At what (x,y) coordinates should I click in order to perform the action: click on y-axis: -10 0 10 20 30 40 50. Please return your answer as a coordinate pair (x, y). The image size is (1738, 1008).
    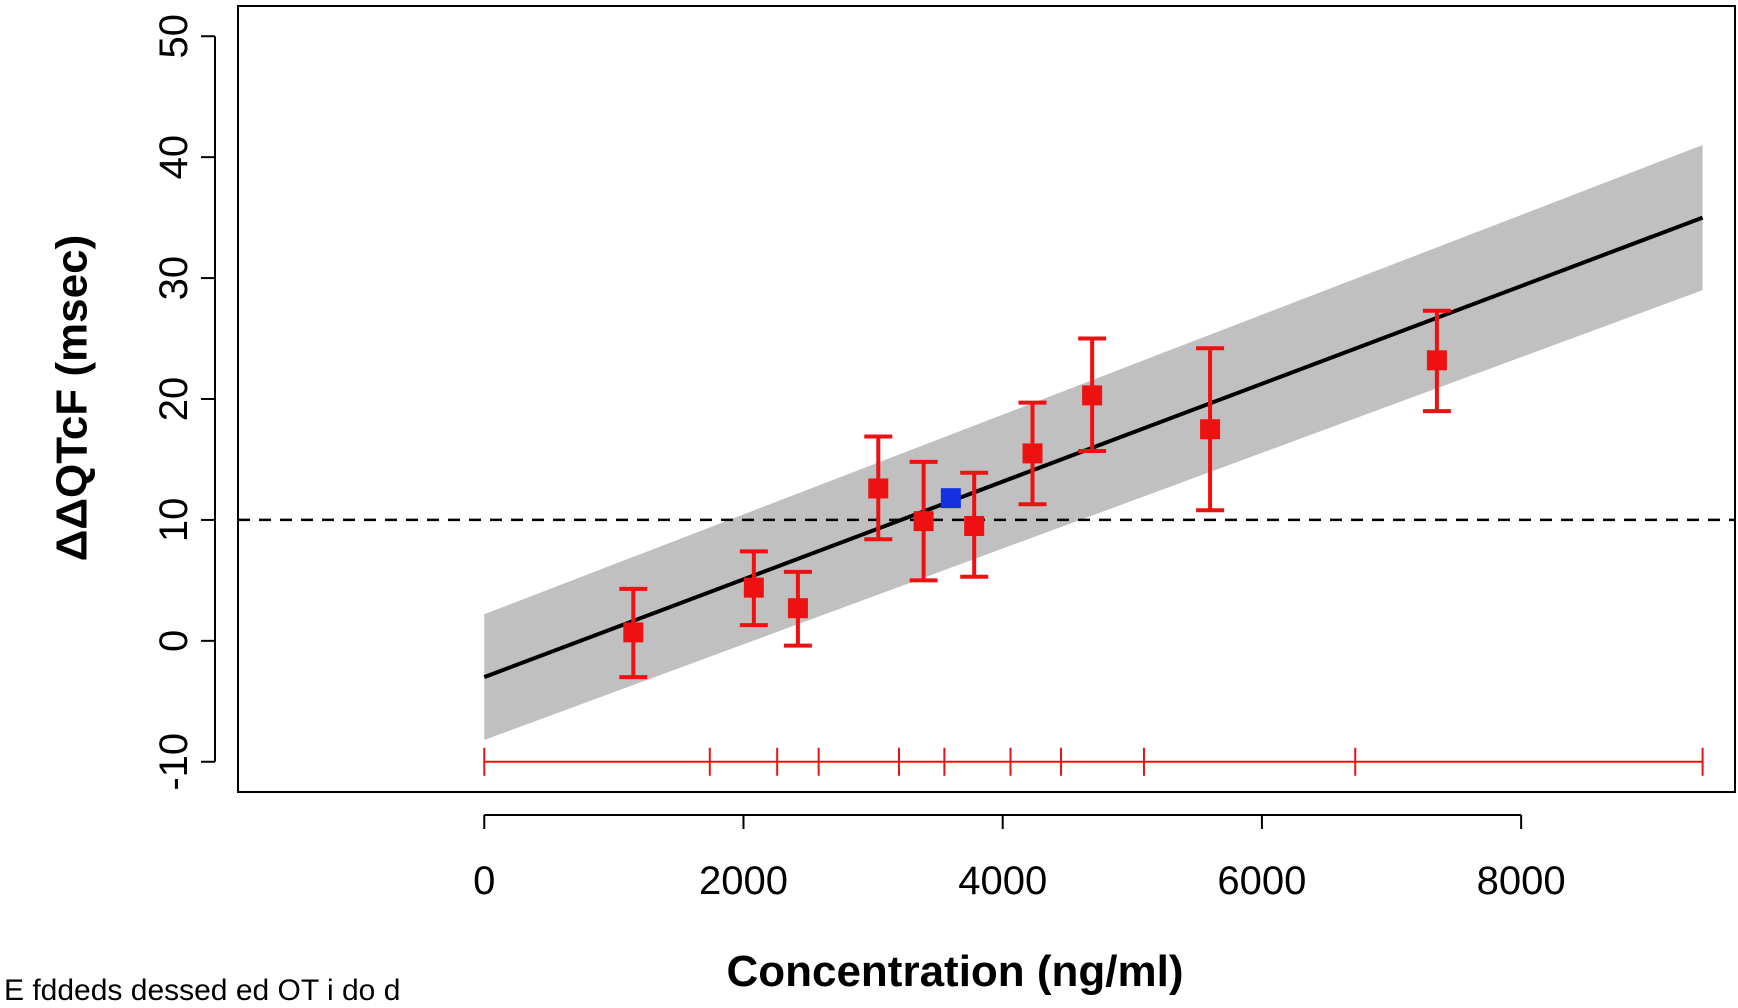
    Looking at the image, I should click on (184, 402).